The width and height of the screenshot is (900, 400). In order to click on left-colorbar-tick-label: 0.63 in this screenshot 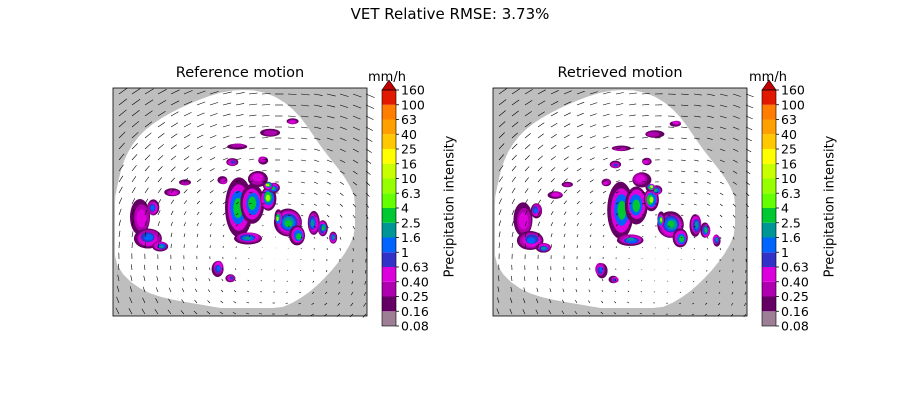, I will do `click(415, 267)`.